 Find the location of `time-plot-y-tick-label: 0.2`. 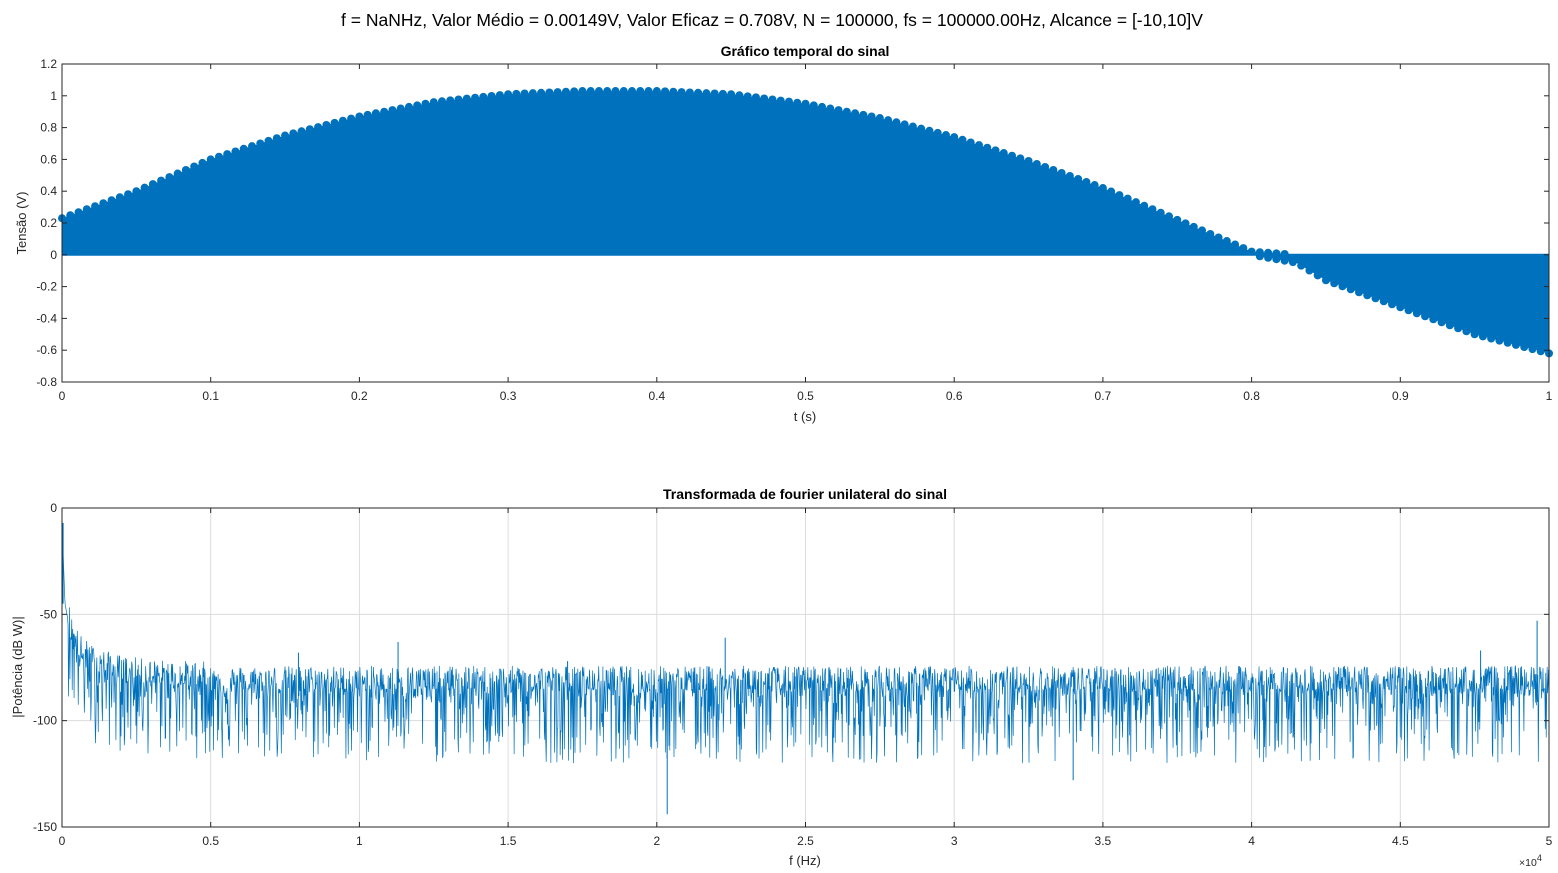

time-plot-y-tick-label: 0.2 is located at coordinates (48, 223).